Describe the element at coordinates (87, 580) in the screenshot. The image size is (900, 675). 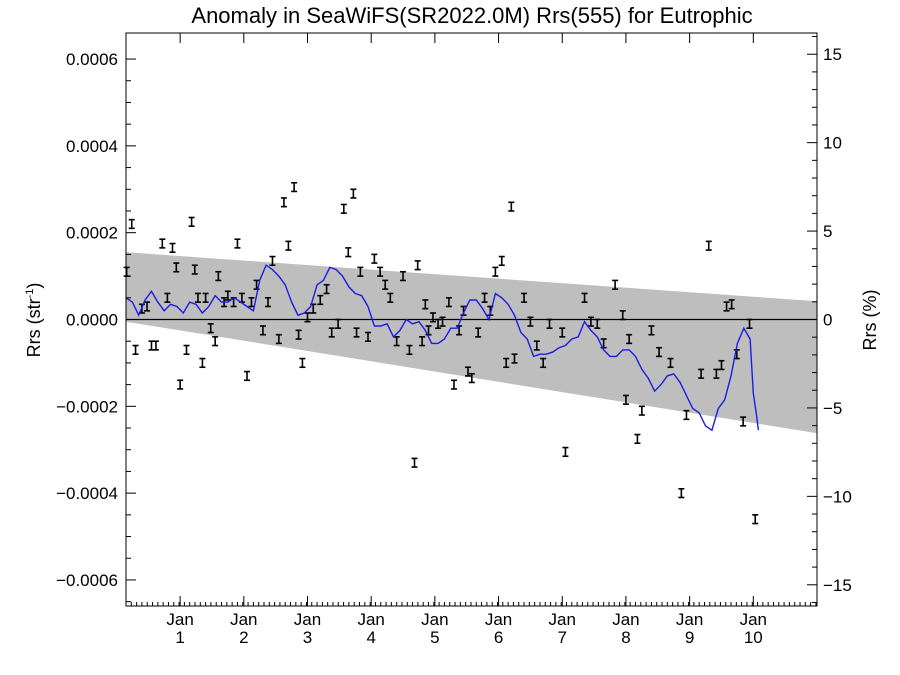
I see `y-tick-label-left: −0.0006` at that location.